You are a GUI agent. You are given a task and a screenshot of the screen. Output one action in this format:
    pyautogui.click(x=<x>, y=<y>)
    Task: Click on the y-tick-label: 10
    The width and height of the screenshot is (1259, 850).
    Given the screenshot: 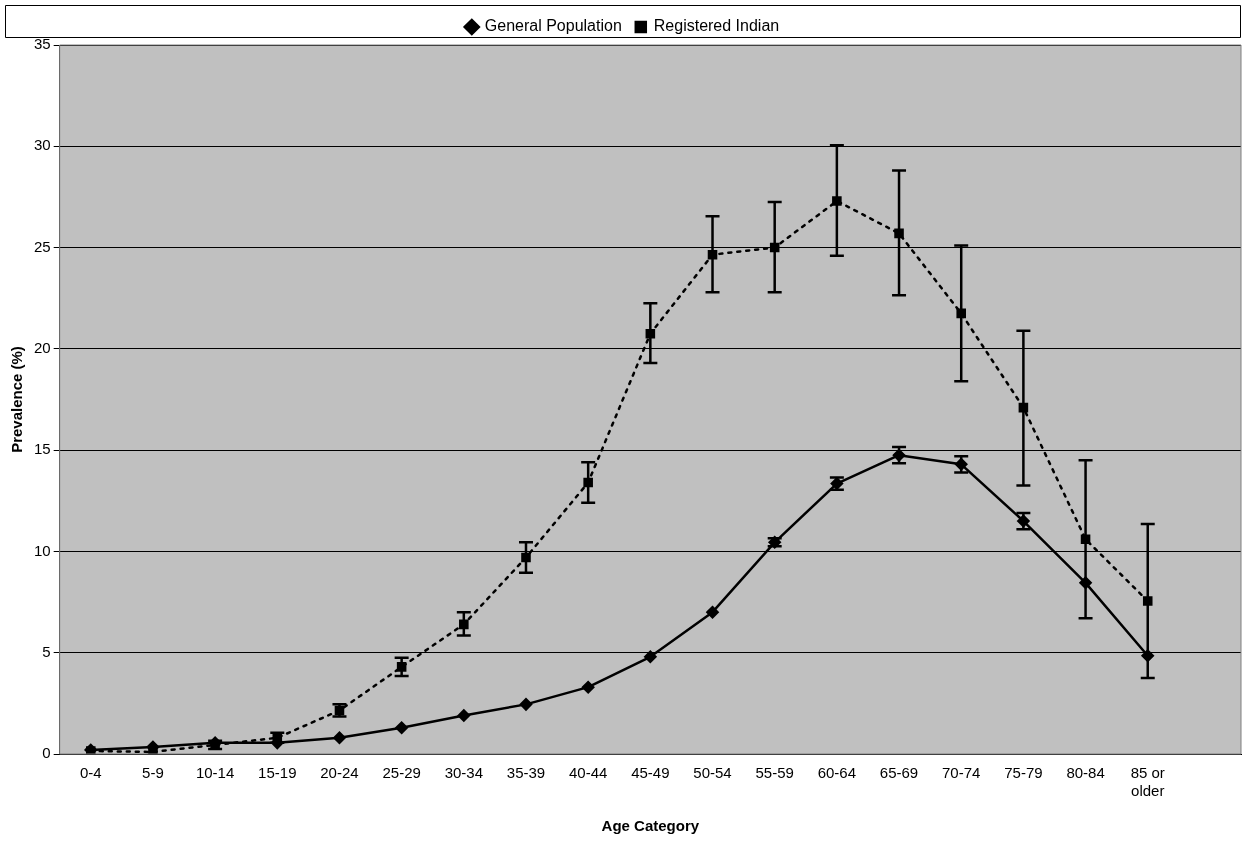 What is the action you would take?
    pyautogui.click(x=42, y=550)
    